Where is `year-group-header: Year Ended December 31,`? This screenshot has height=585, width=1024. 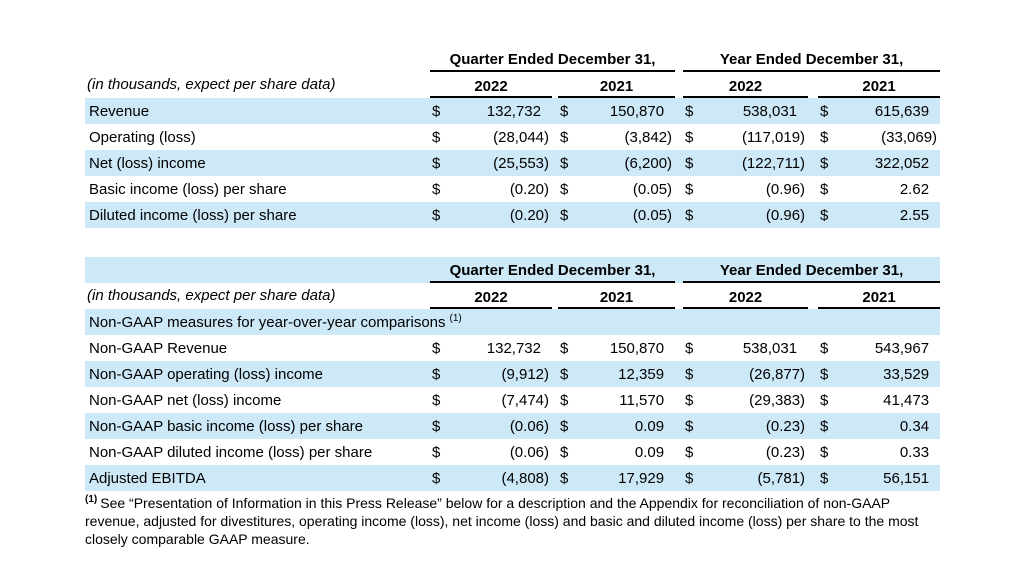
year-group-header: Year Ended December 31, is located at coordinates (812, 59).